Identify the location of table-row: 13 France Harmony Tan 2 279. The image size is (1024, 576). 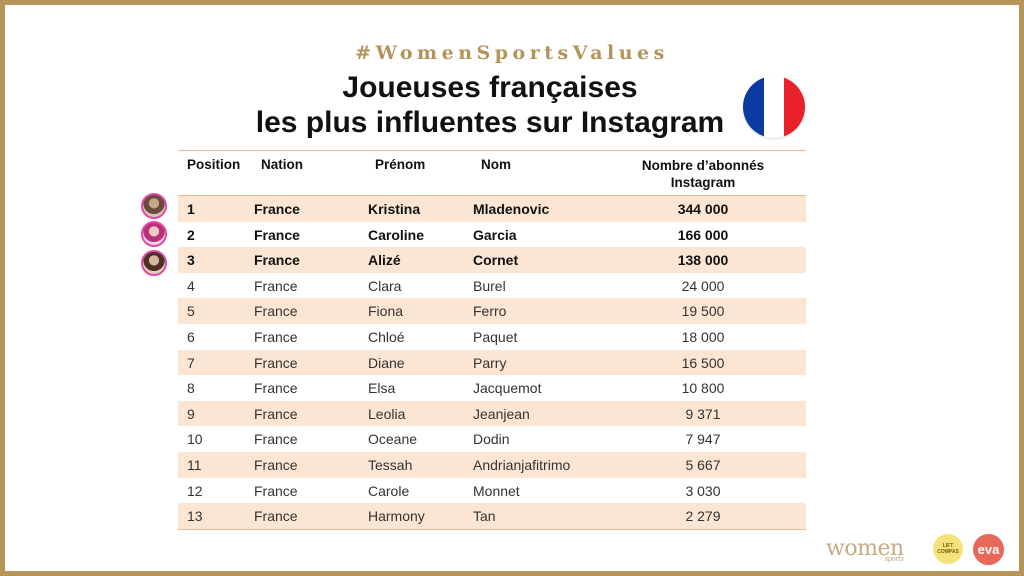
(492, 516).